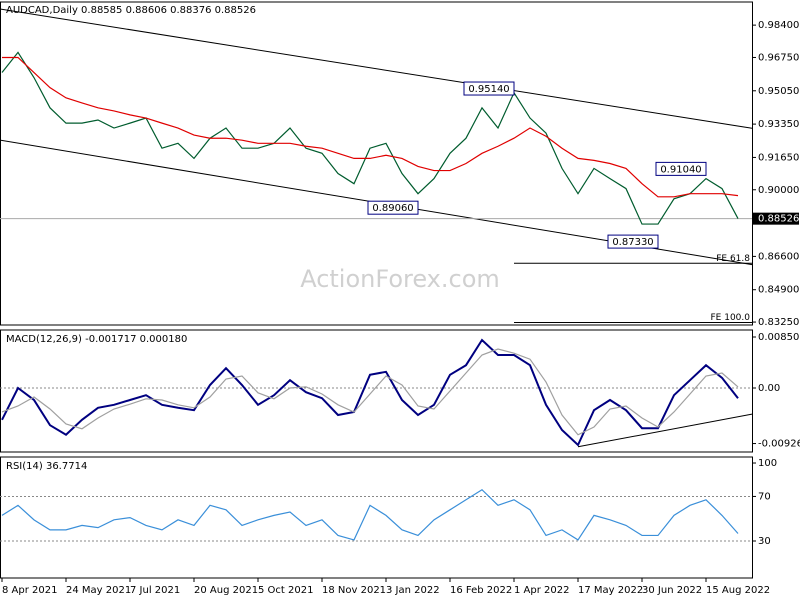 Image resolution: width=800 pixels, height=600 pixels. I want to click on y-tick-label: 30, so click(764, 541).